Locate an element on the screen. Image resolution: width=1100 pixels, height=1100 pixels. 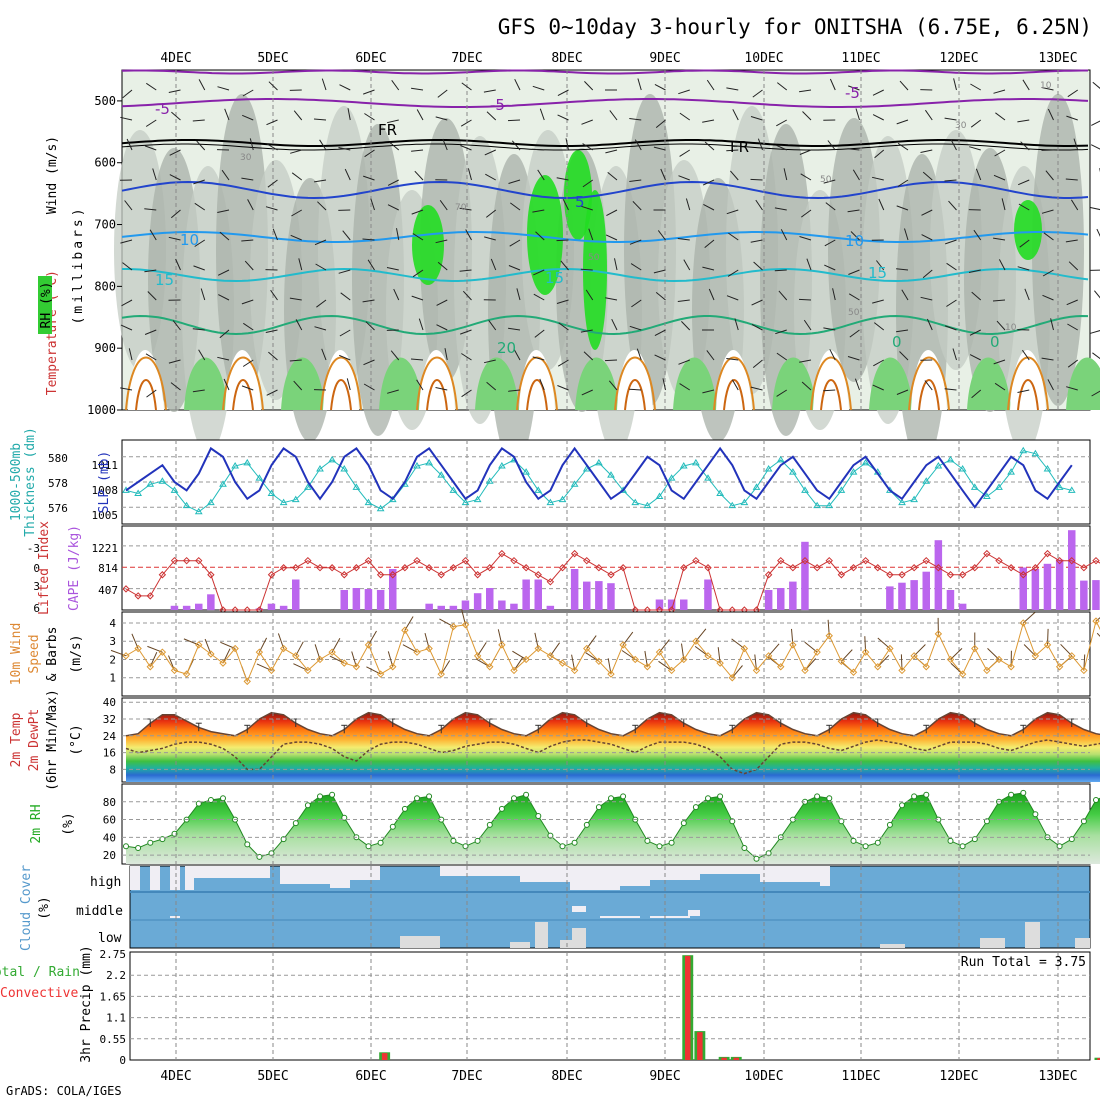
cloud-unit: (%) is located at coordinates (44, 907).